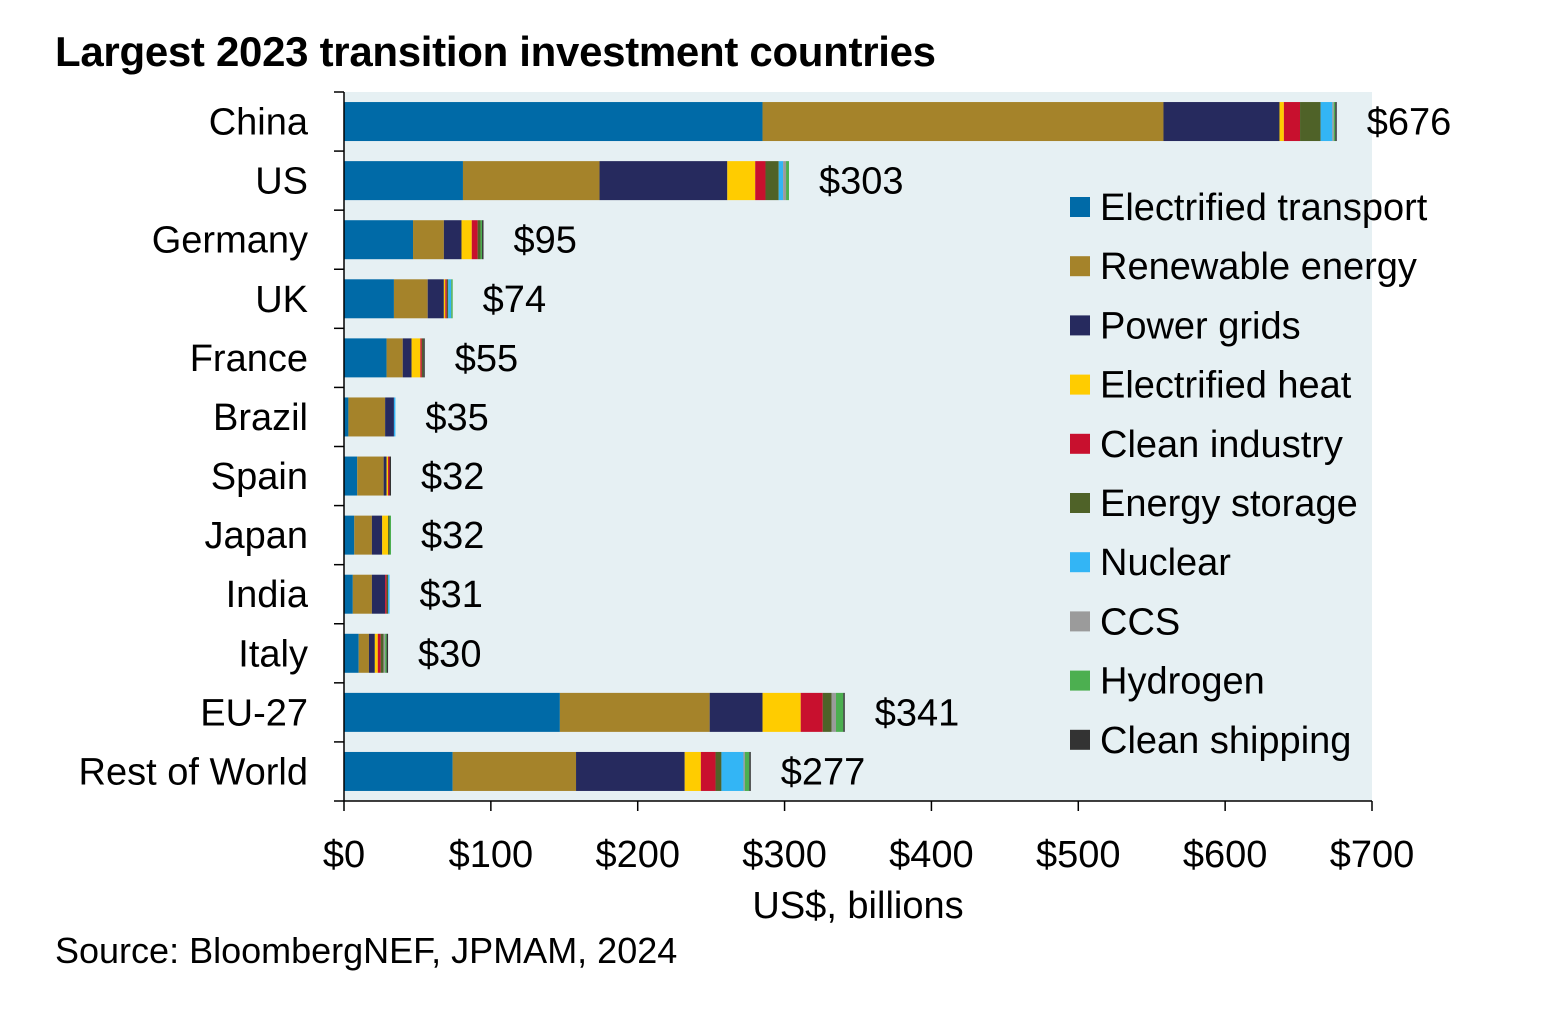  What do you see at coordinates (254, 713) in the screenshot?
I see `category-label: EU-27` at bounding box center [254, 713].